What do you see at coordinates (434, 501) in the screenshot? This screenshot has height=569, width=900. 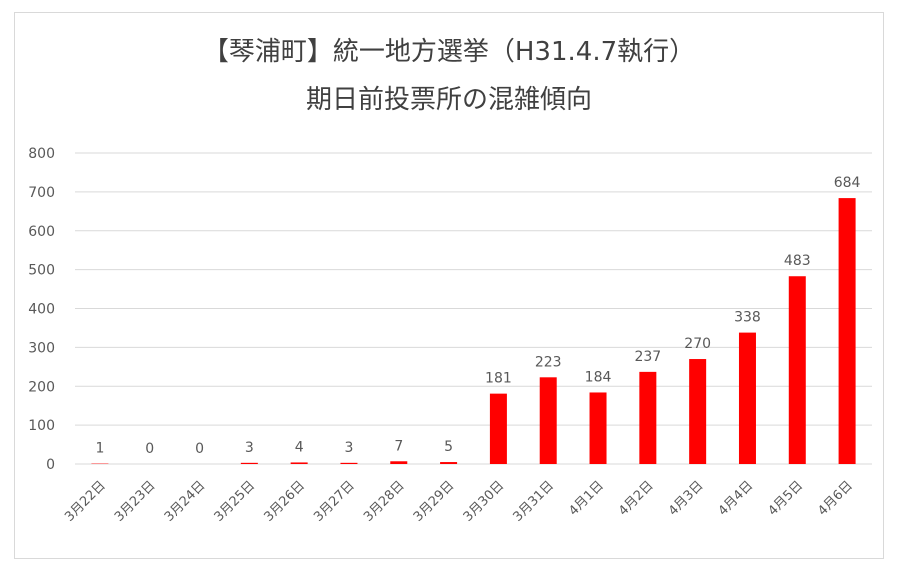 I see `x-tick-label: 3月29日` at bounding box center [434, 501].